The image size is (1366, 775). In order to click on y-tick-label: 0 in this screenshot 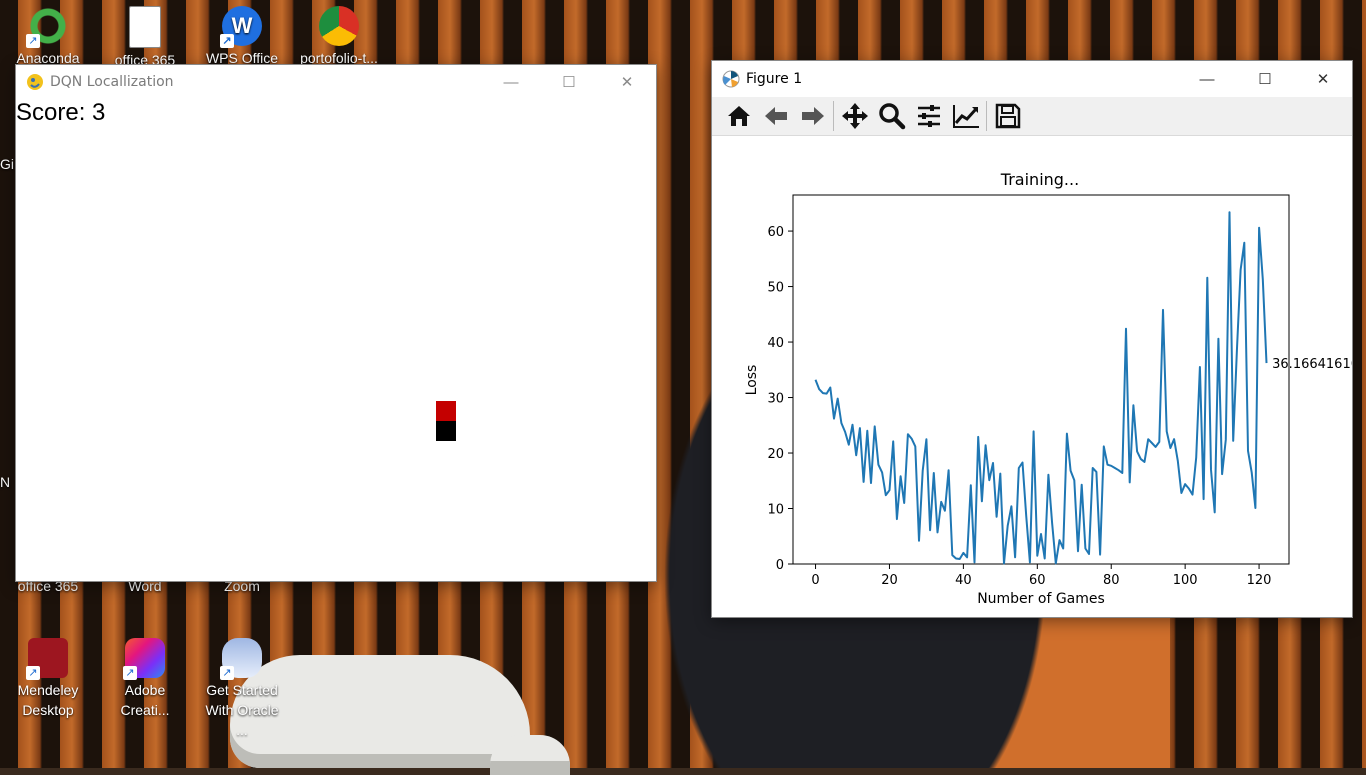, I will do `click(780, 565)`.